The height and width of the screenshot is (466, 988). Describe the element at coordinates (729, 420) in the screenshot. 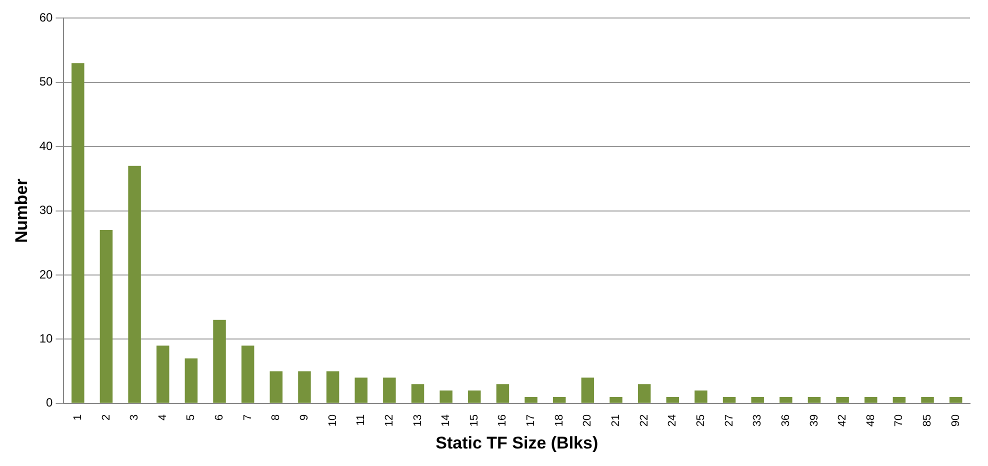

I see `x-tick-label: 27` at that location.